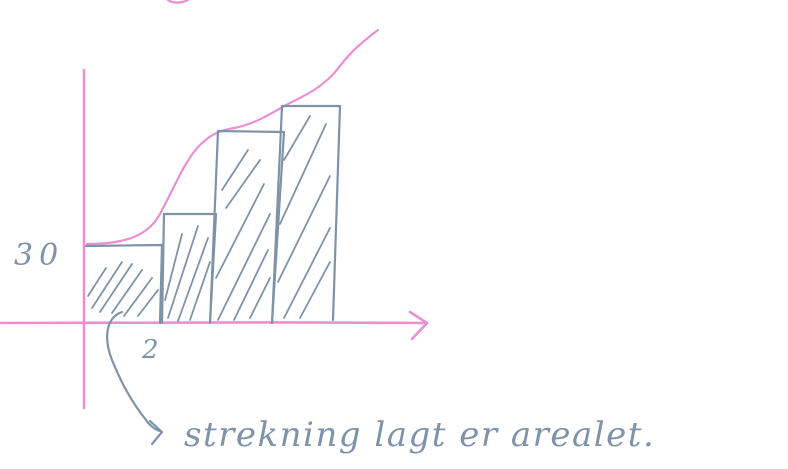  I want to click on arrow-head, so click(156, 432).